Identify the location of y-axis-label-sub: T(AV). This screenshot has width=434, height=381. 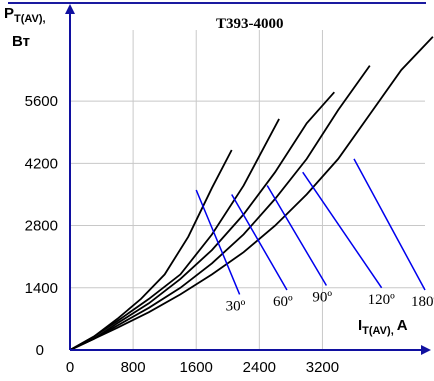
(28, 19).